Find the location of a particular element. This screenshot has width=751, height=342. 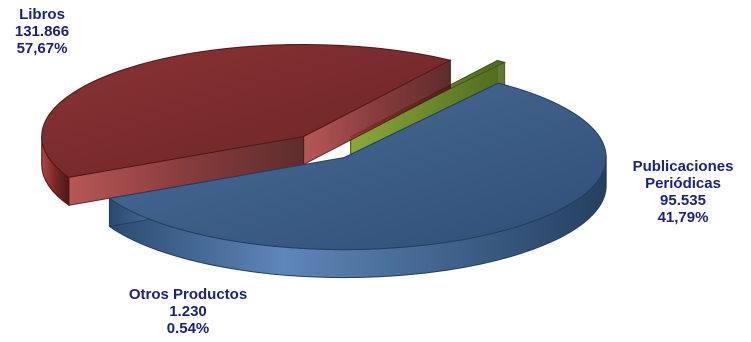

label-publicaciones-name-line1: Publicaciones is located at coordinates (683, 166).